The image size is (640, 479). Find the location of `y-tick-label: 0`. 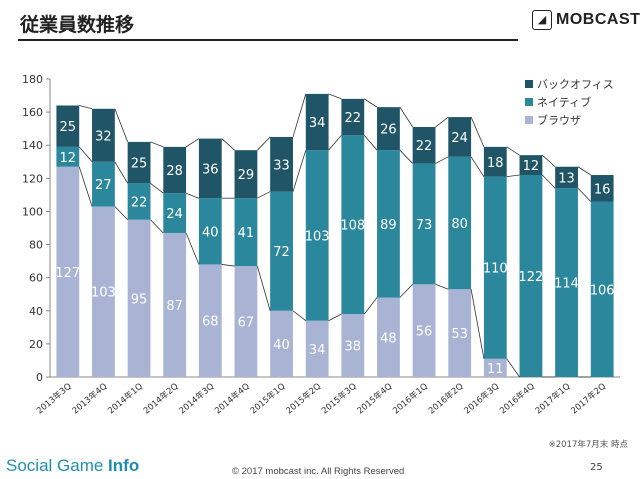

y-tick-label: 0 is located at coordinates (39, 377).